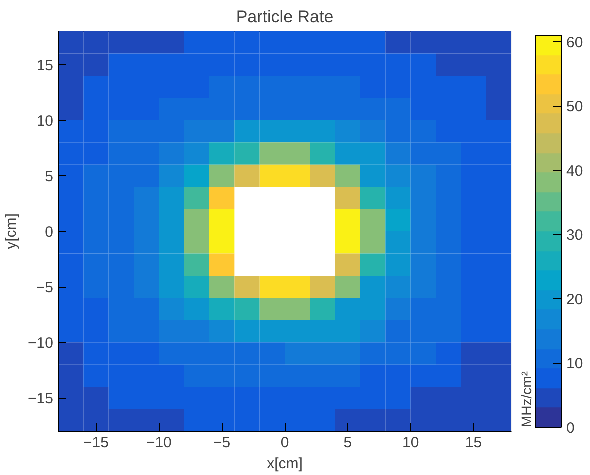  I want to click on y-tick-label: −15, so click(41, 399).